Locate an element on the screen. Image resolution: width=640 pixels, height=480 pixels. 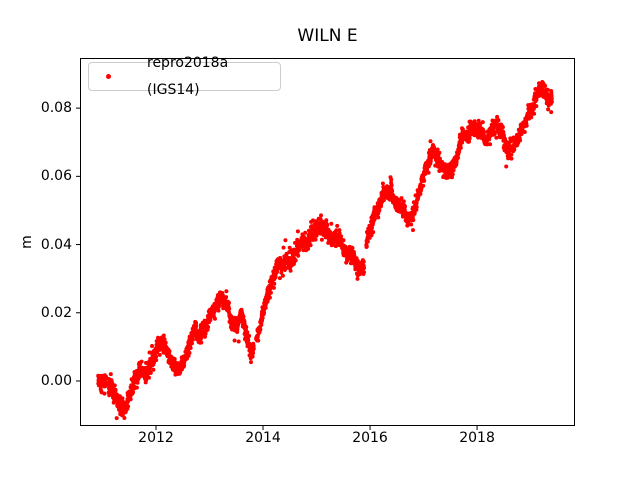
x-tick-label: 2018 is located at coordinates (477, 438).